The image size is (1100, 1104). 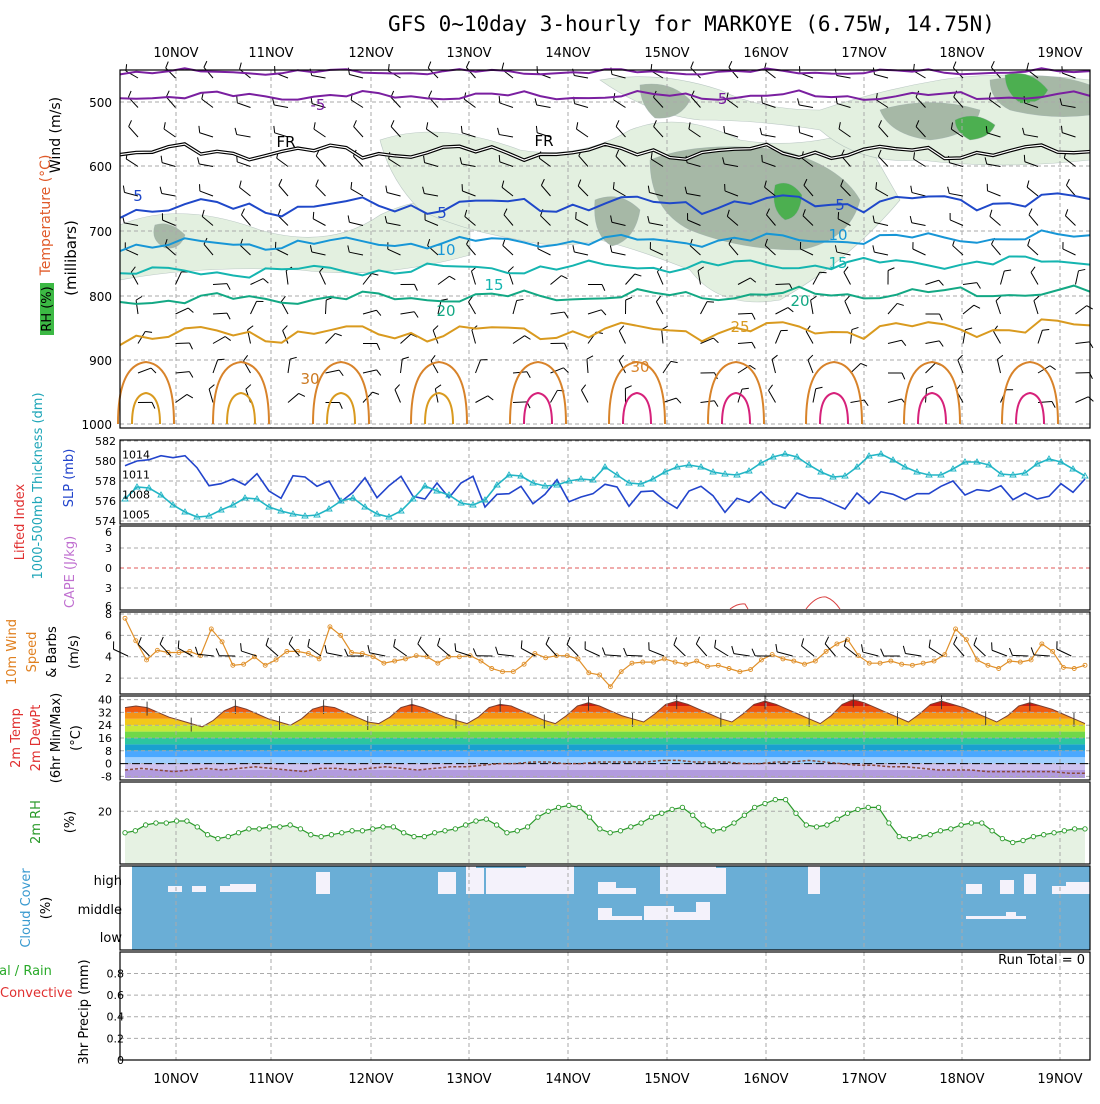 What do you see at coordinates (108, 548) in the screenshot?
I see `cape-tick-label: 3` at bounding box center [108, 548].